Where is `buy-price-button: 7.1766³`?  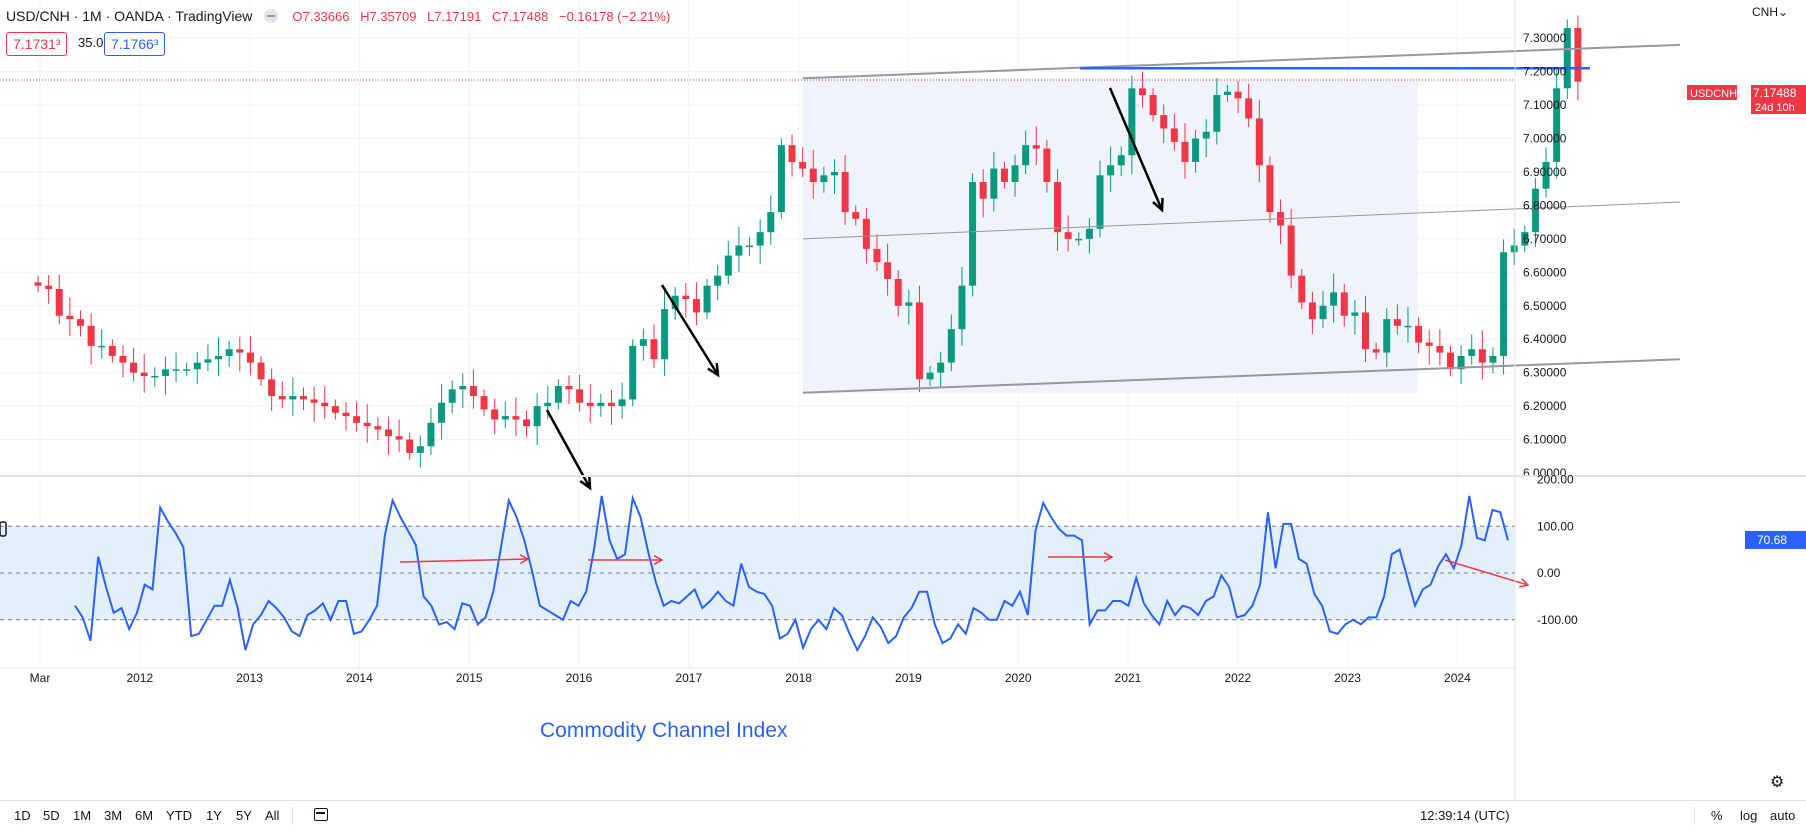
buy-price-button: 7.1766³ is located at coordinates (135, 44).